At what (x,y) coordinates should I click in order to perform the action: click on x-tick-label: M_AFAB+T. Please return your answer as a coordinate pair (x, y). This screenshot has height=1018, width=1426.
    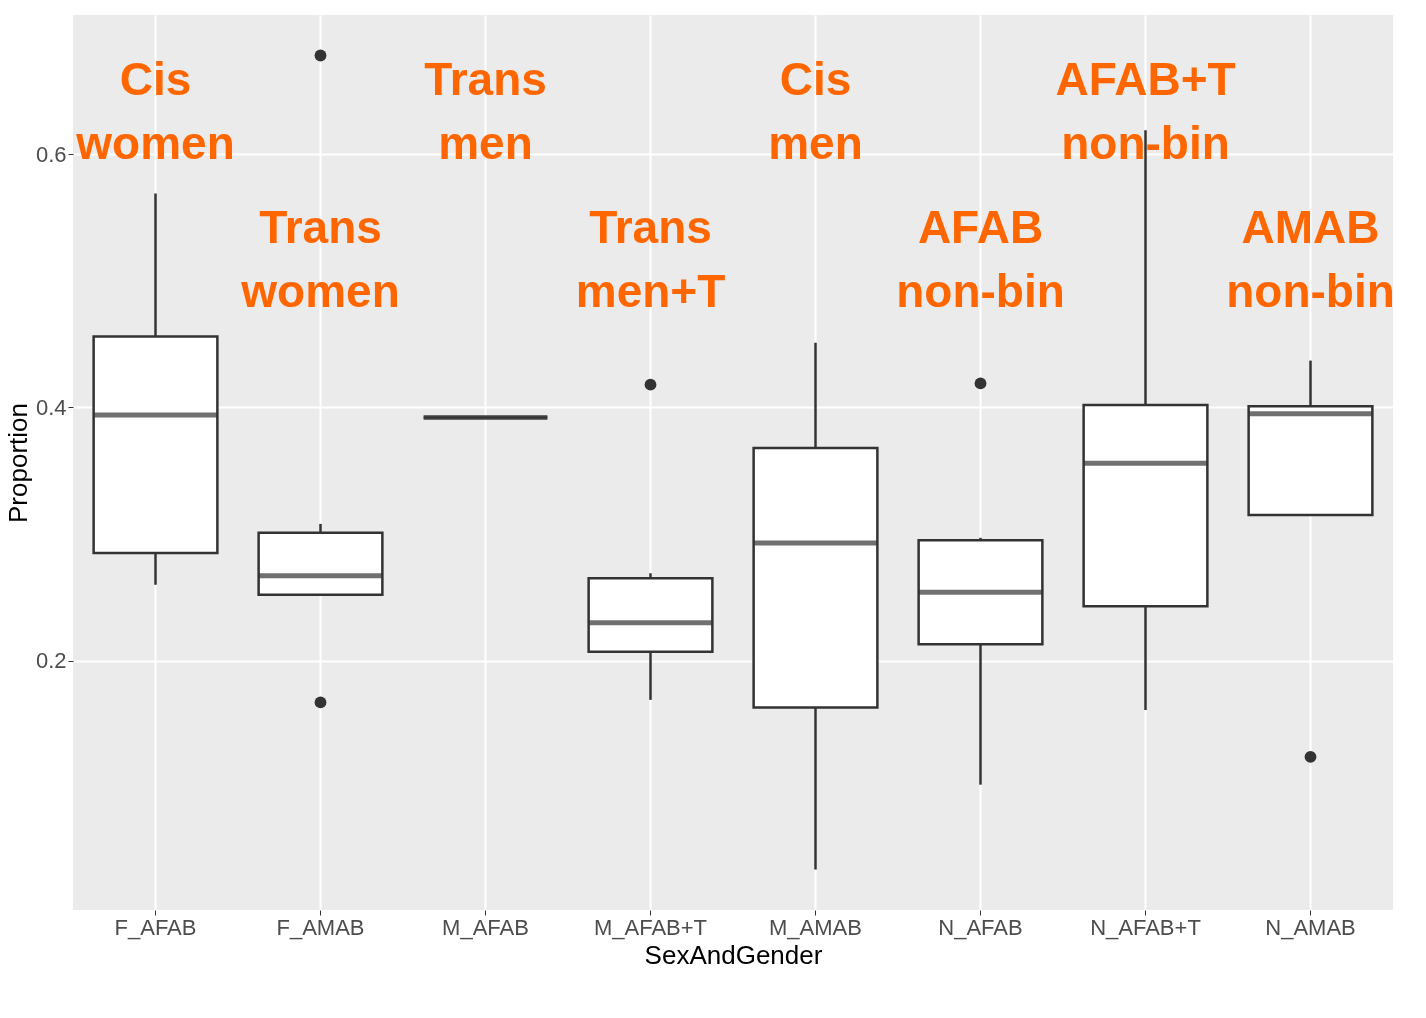
    Looking at the image, I should click on (650, 927).